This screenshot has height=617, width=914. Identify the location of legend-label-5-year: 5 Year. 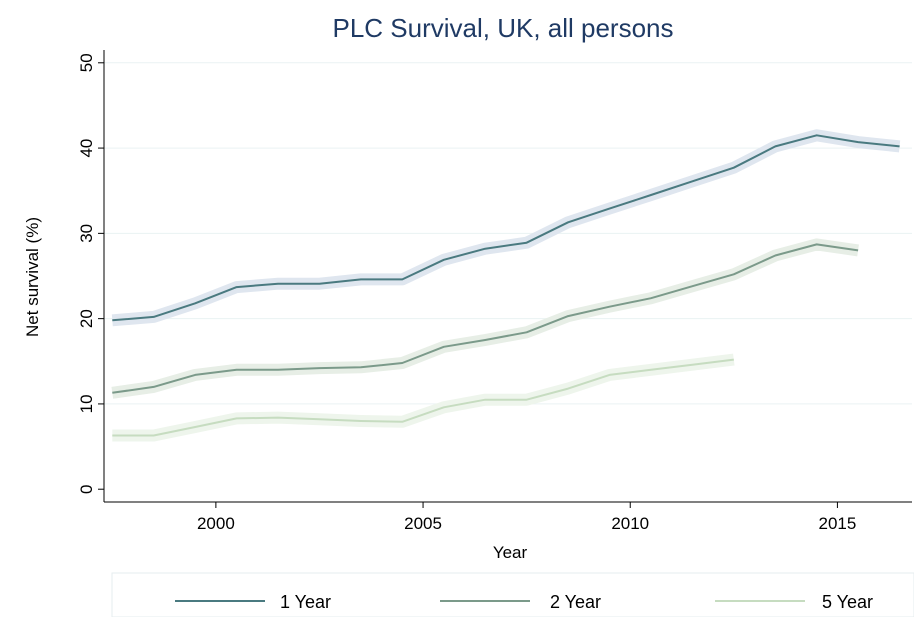
(847, 602).